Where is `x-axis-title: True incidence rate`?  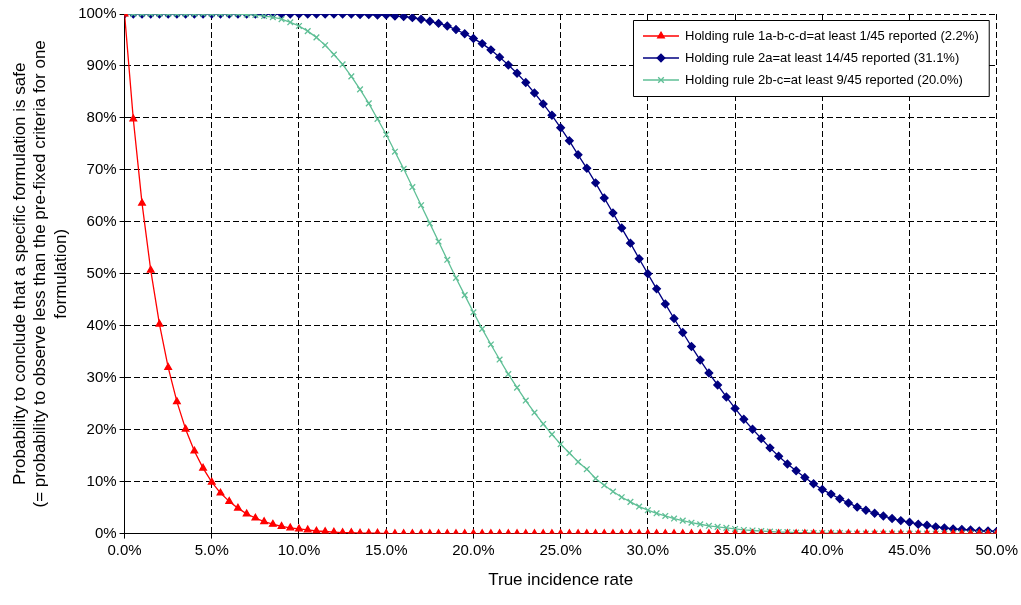 x-axis-title: True incidence rate is located at coordinates (561, 580).